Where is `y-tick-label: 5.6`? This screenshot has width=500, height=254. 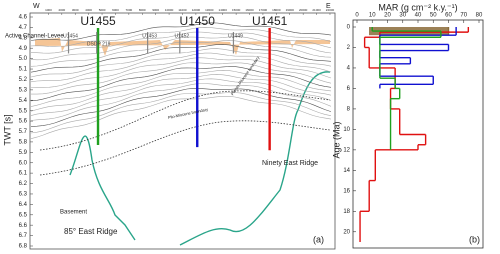
y-tick-label: 5.6 is located at coordinates (23, 122).